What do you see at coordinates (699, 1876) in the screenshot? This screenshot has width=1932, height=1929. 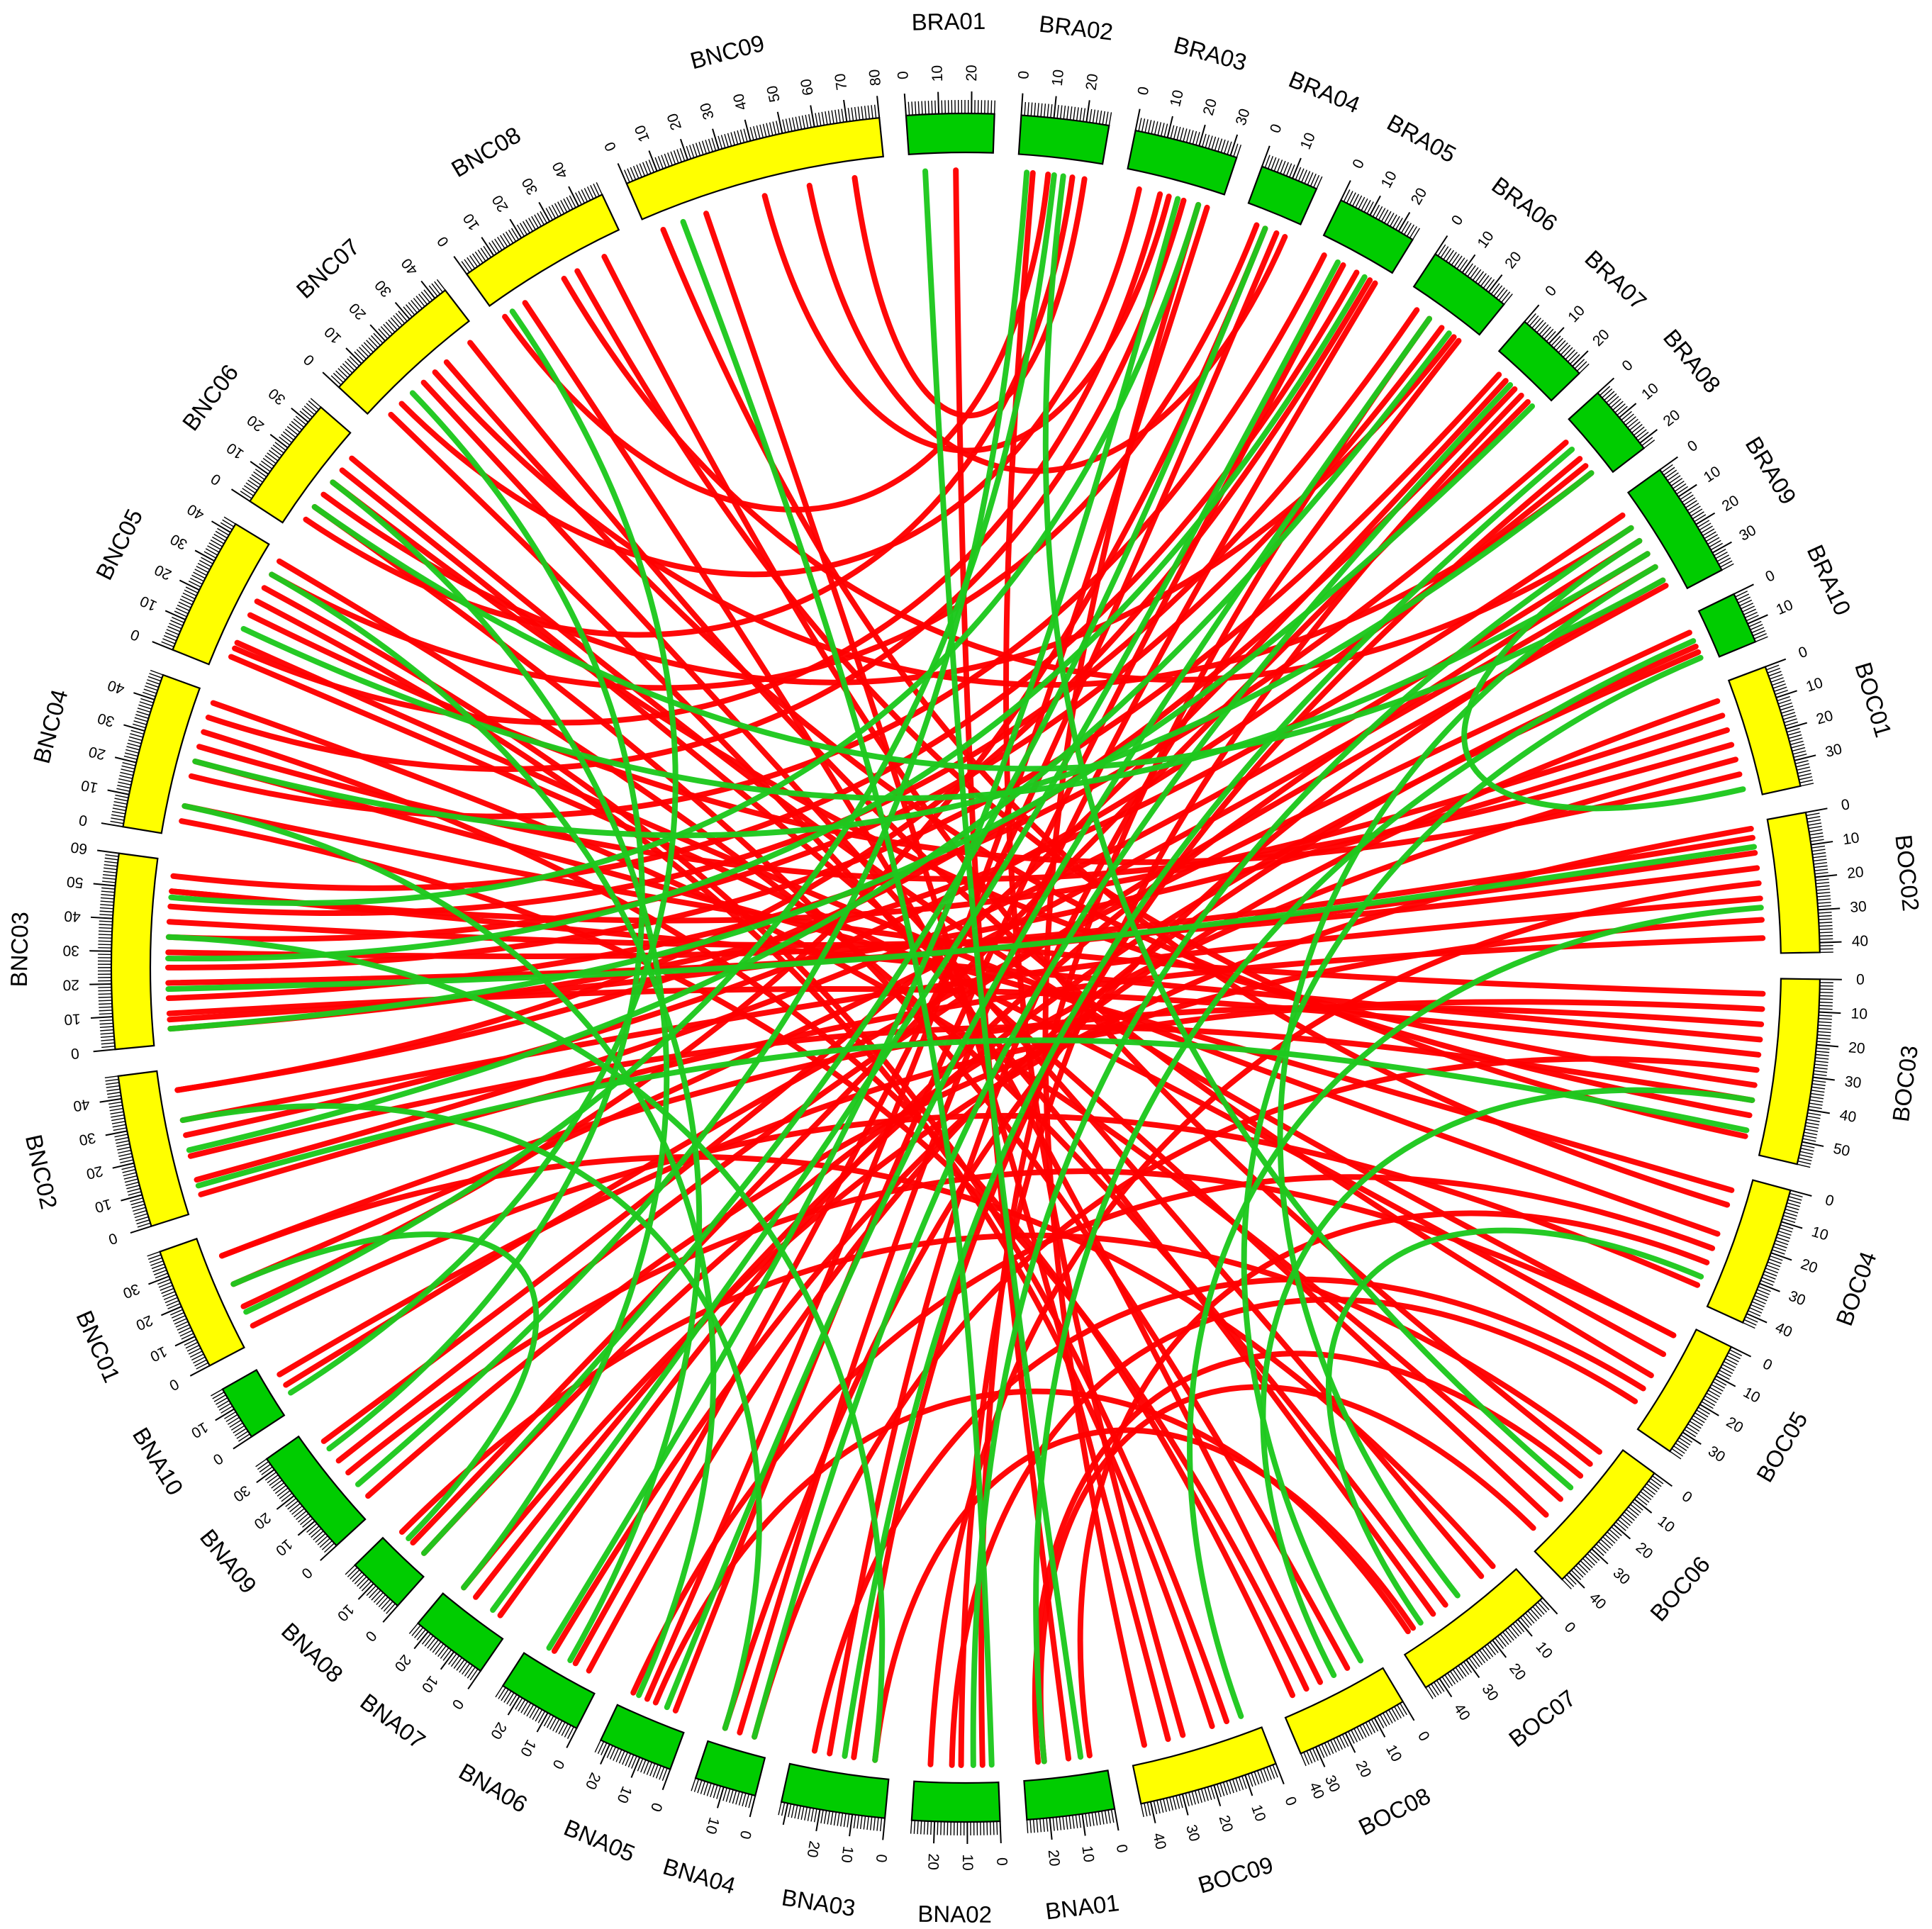 I see `chromosome-label: BNA04` at bounding box center [699, 1876].